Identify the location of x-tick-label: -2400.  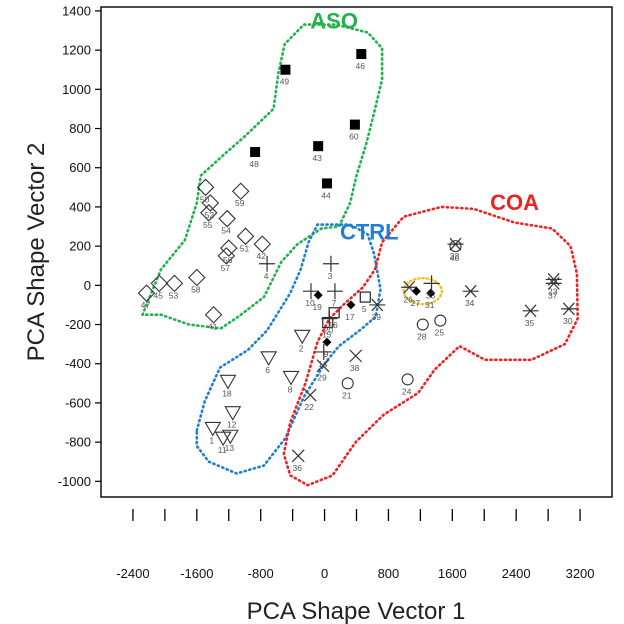
(132, 573).